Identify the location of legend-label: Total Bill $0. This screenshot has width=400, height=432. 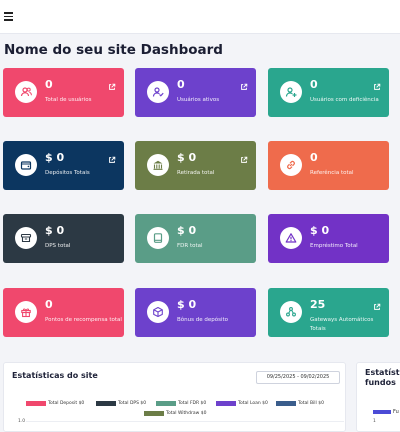
(311, 403).